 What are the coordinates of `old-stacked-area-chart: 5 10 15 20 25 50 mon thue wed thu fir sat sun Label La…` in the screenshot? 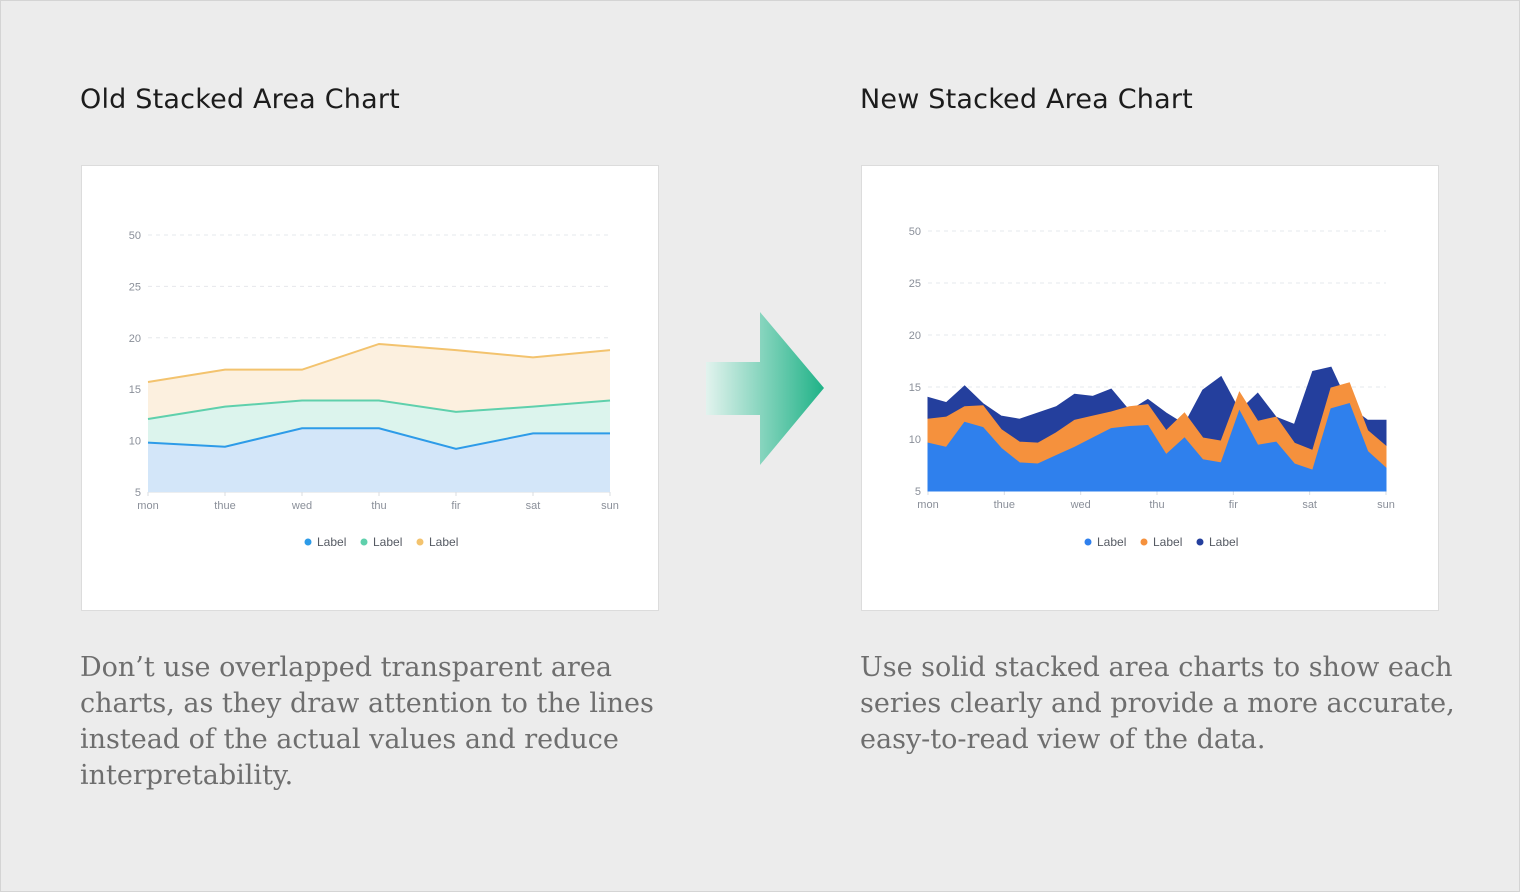 It's located at (374, 389).